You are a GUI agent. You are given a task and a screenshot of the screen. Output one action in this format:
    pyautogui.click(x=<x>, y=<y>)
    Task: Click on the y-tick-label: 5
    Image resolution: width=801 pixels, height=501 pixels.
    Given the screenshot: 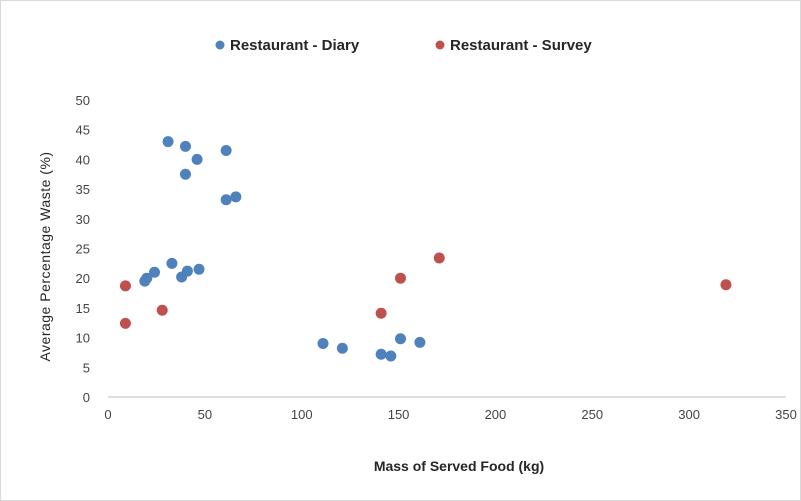 What is the action you would take?
    pyautogui.click(x=86, y=367)
    